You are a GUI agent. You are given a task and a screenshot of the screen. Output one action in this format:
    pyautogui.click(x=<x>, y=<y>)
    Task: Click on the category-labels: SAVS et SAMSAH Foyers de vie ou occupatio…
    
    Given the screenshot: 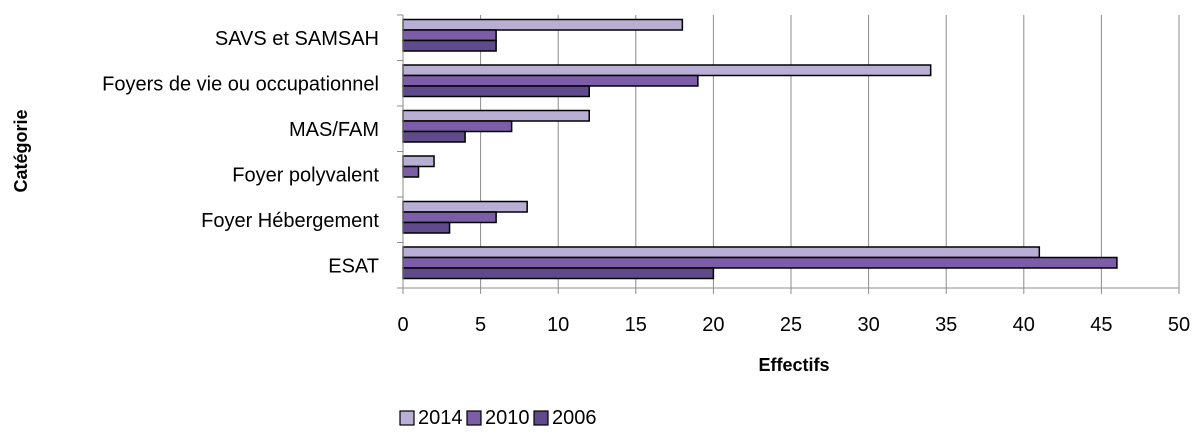 What is the action you would take?
    pyautogui.click(x=240, y=153)
    